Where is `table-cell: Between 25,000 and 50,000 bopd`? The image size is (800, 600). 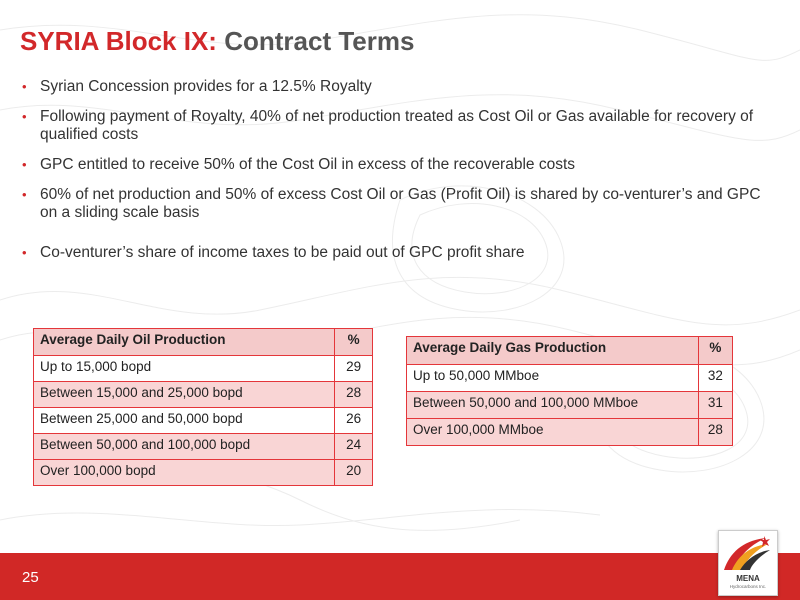 table-cell: Between 25,000 and 50,000 bopd is located at coordinates (184, 420).